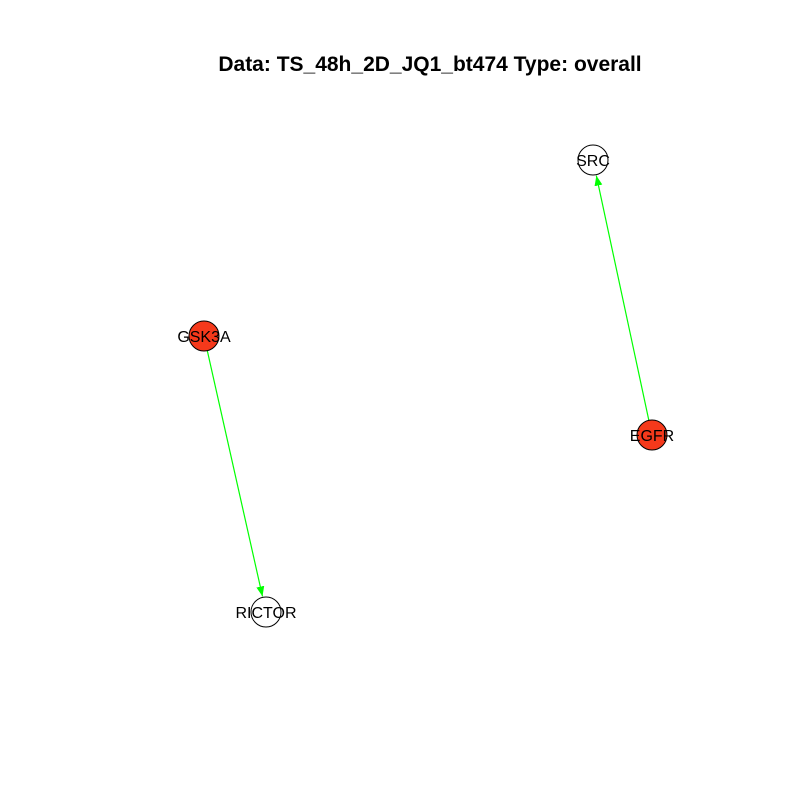 The image size is (800, 800). I want to click on plot-title: Data: TS_48h_2D_JQ1_bt474 Type: overall, so click(429, 64).